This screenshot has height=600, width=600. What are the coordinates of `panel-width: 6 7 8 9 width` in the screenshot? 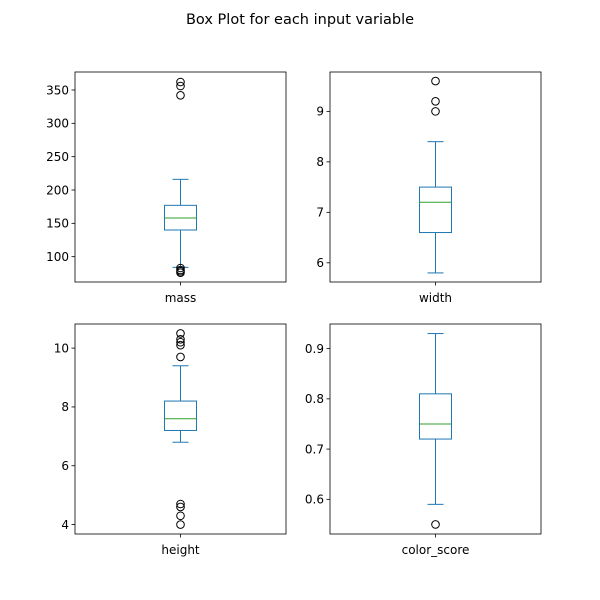 It's located at (429, 188).